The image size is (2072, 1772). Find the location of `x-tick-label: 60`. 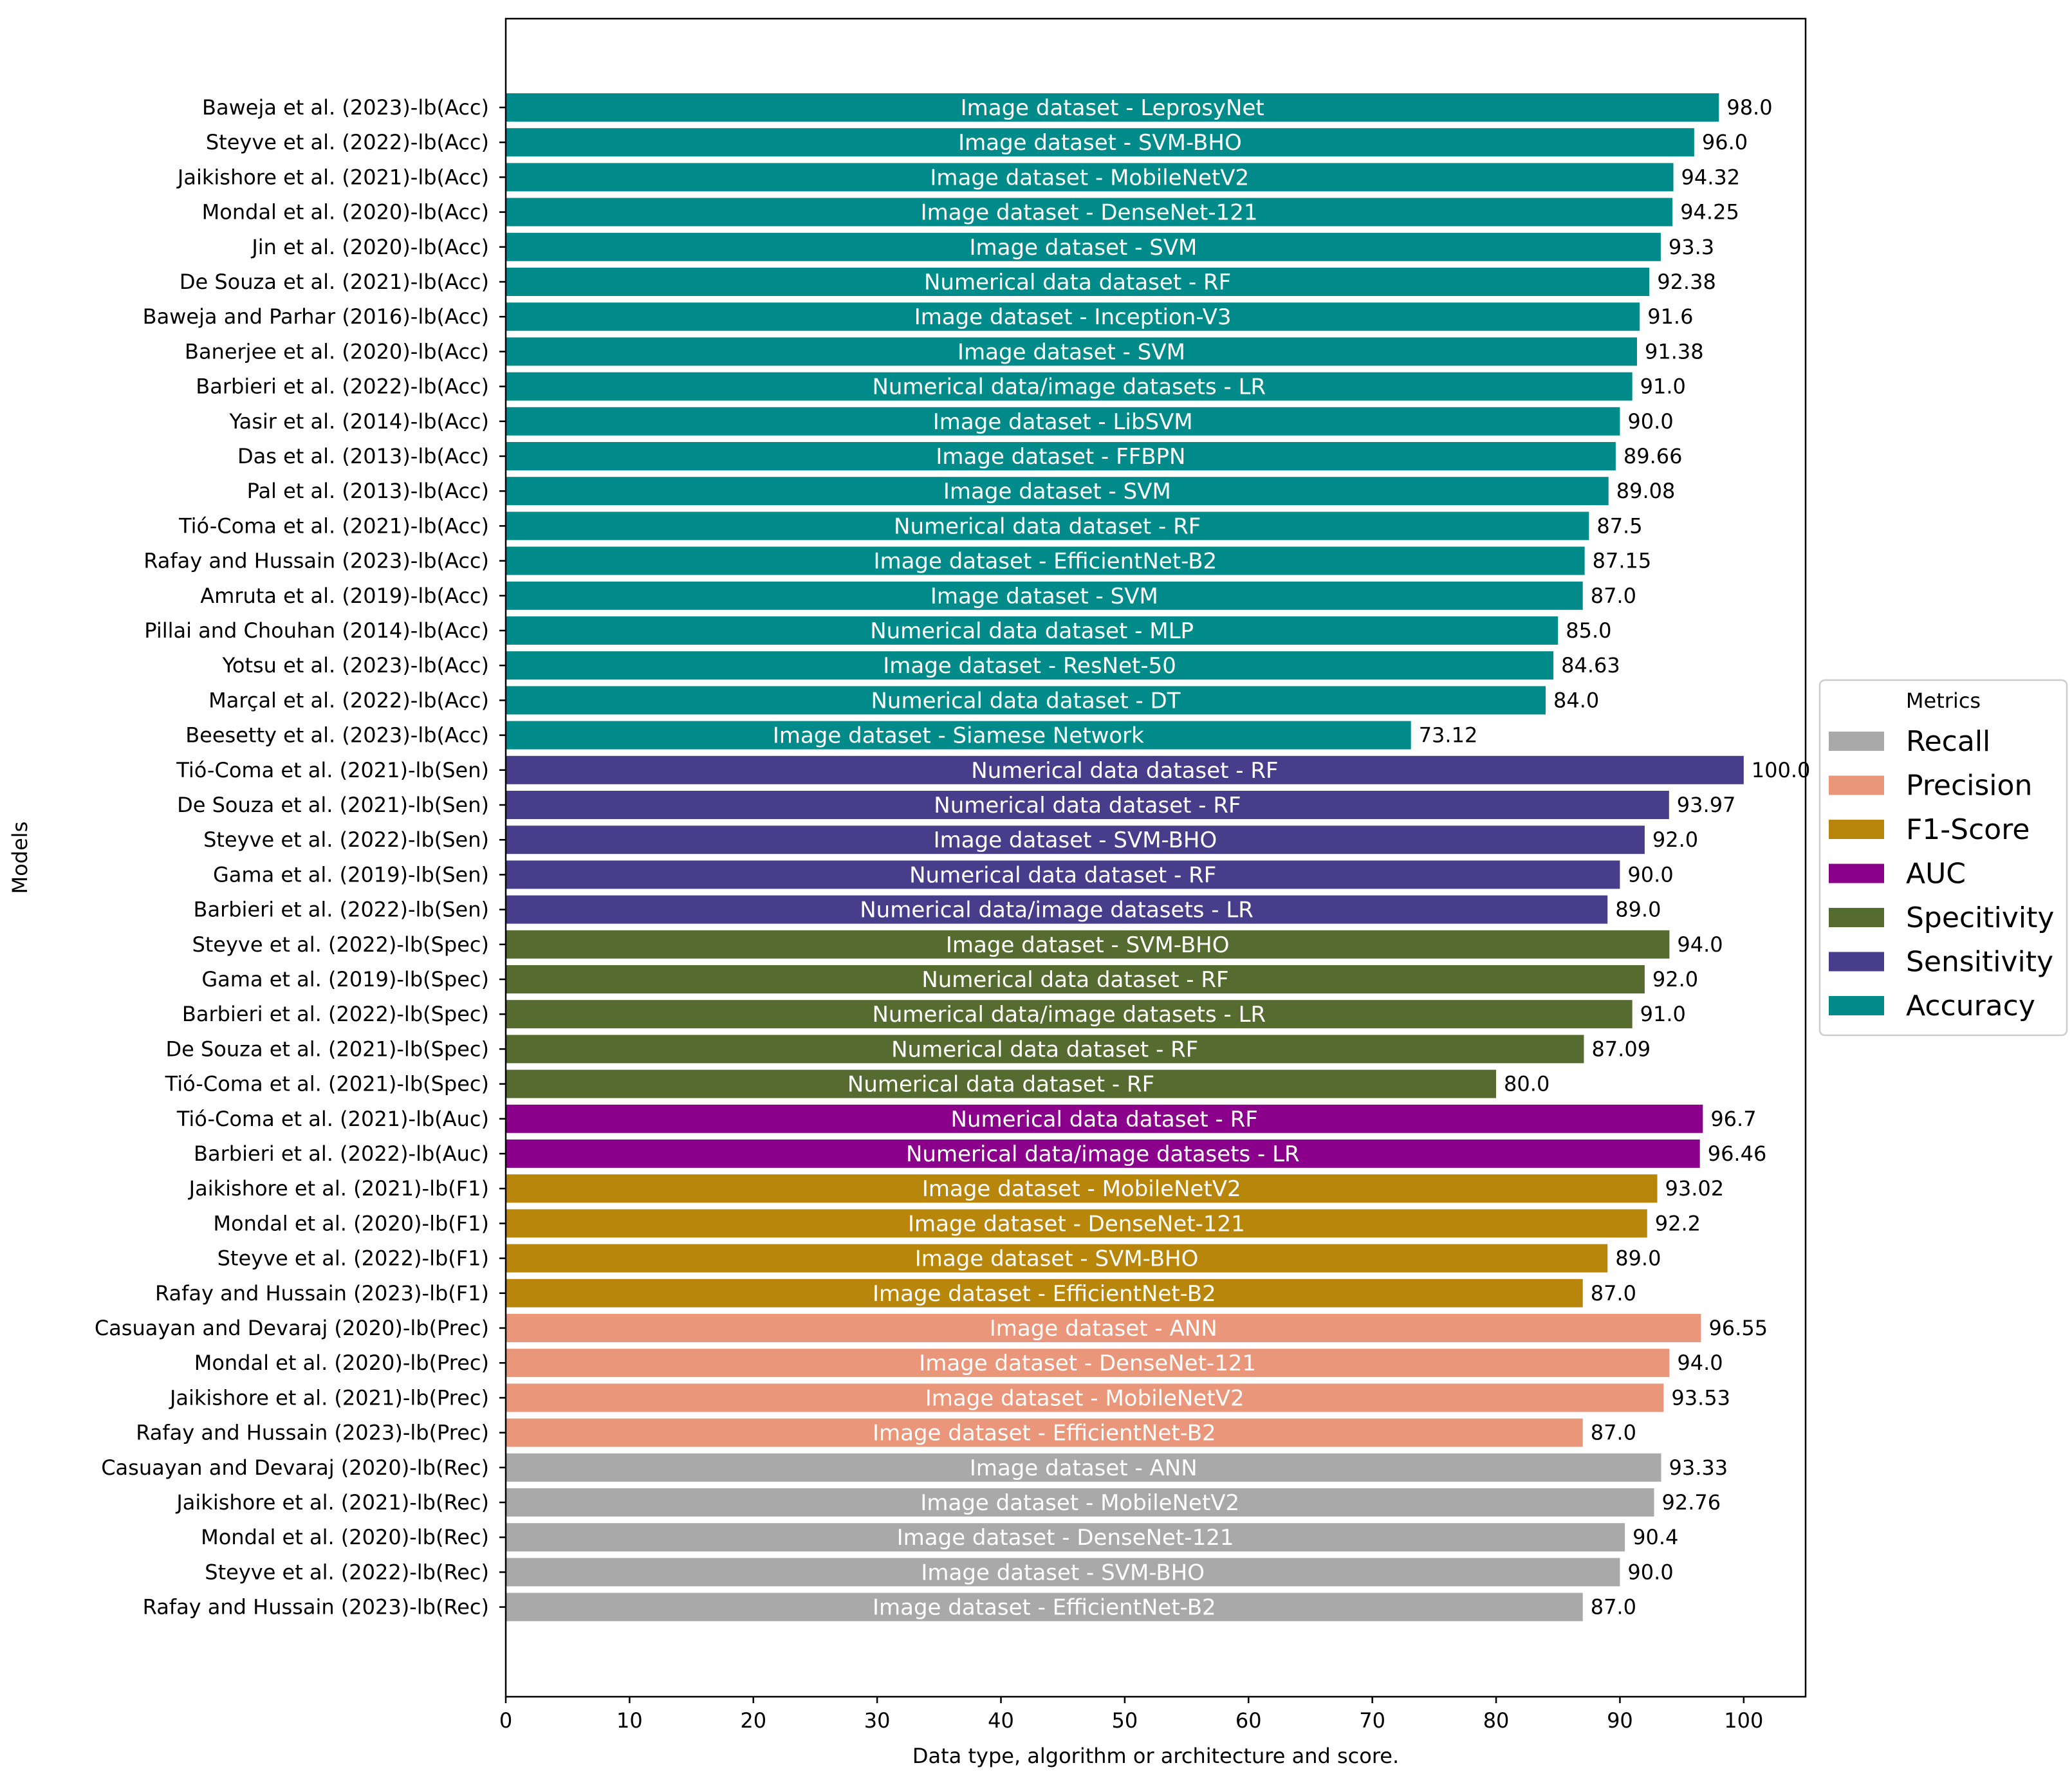

x-tick-label: 60 is located at coordinates (1248, 1720).